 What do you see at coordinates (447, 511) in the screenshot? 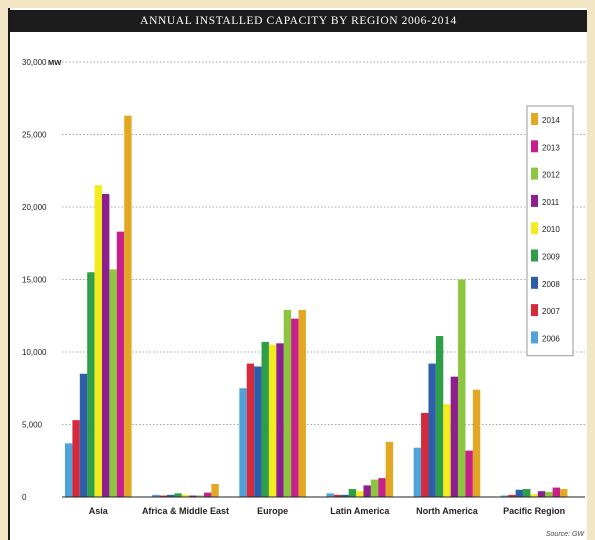
I see `x-category-label: North America` at bounding box center [447, 511].